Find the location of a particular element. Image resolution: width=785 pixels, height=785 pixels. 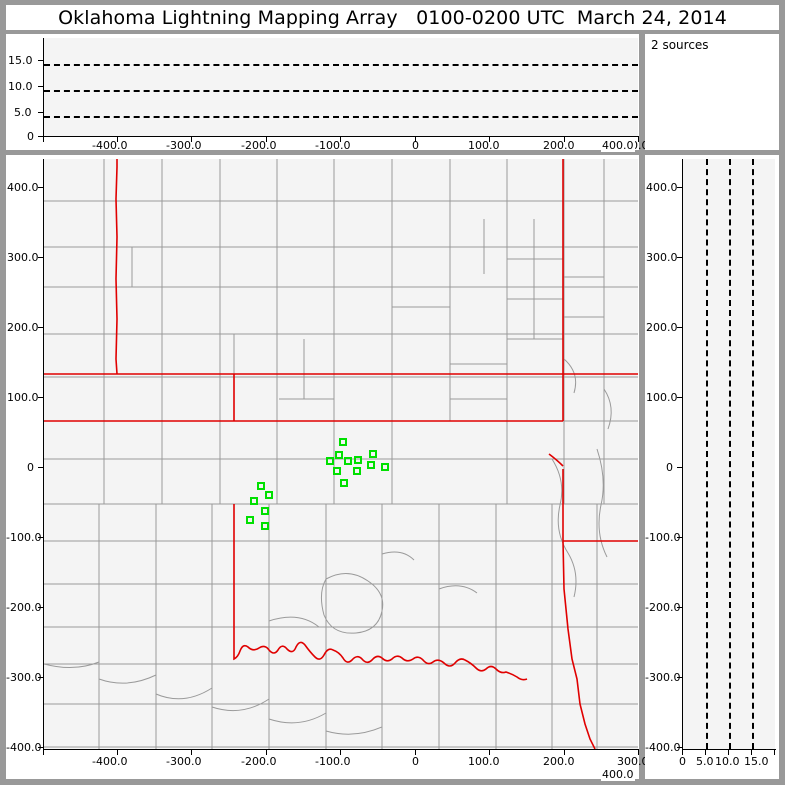

y-tick-label: 5.0 is located at coordinates (23, 112).